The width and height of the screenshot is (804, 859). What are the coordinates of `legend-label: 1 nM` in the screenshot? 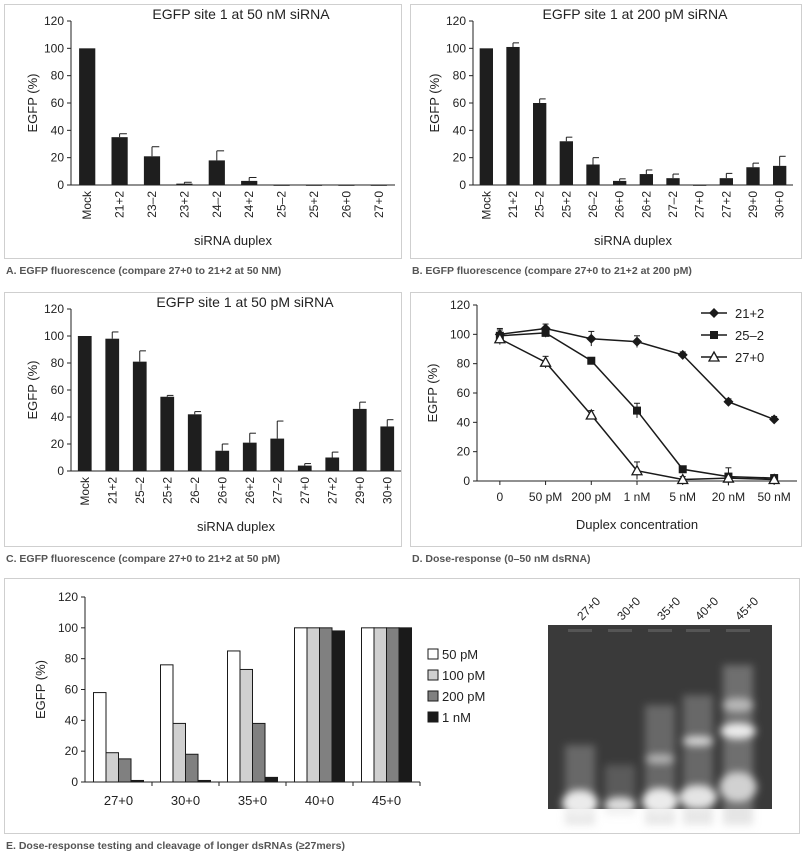 It's located at (456, 717).